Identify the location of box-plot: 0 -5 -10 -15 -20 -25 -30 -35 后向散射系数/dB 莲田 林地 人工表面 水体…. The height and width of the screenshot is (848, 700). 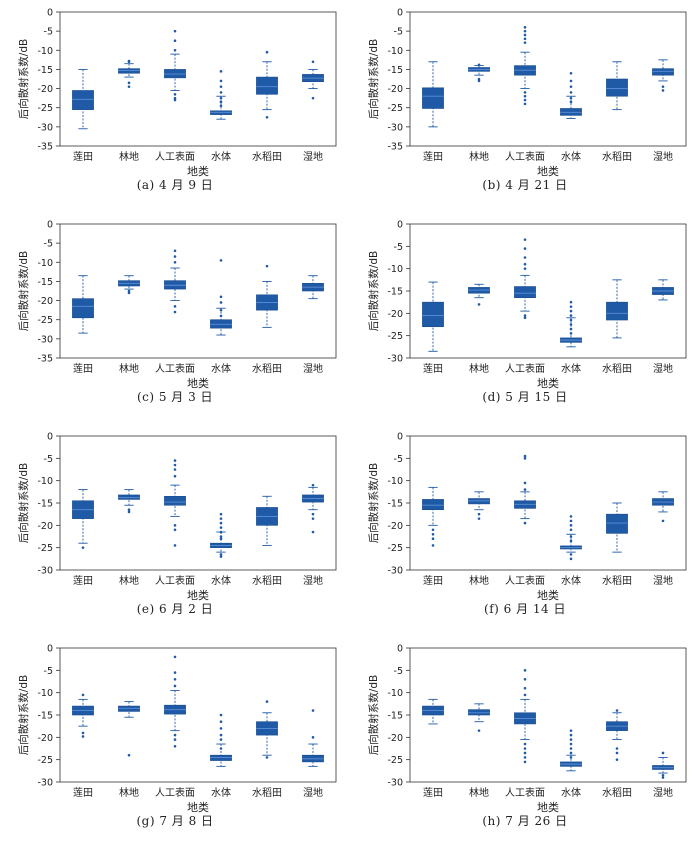
(527, 93).